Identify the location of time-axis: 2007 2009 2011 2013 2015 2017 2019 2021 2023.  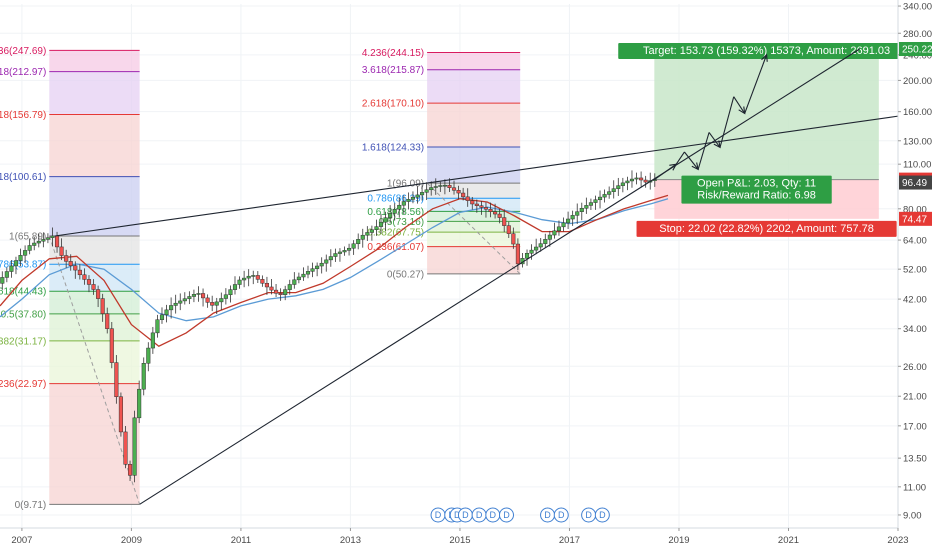
(454, 538).